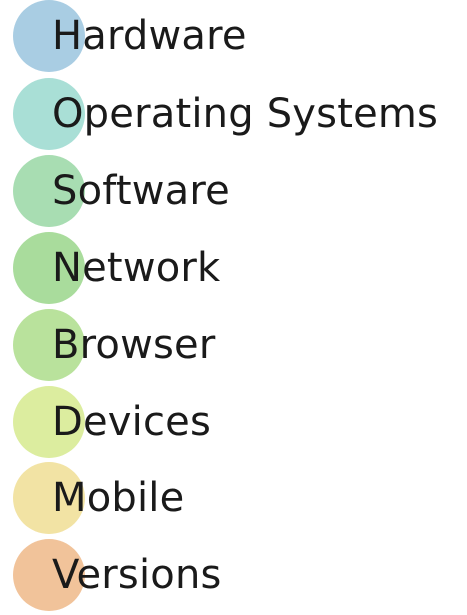  What do you see at coordinates (136, 268) in the screenshot?
I see `item-label: Network` at bounding box center [136, 268].